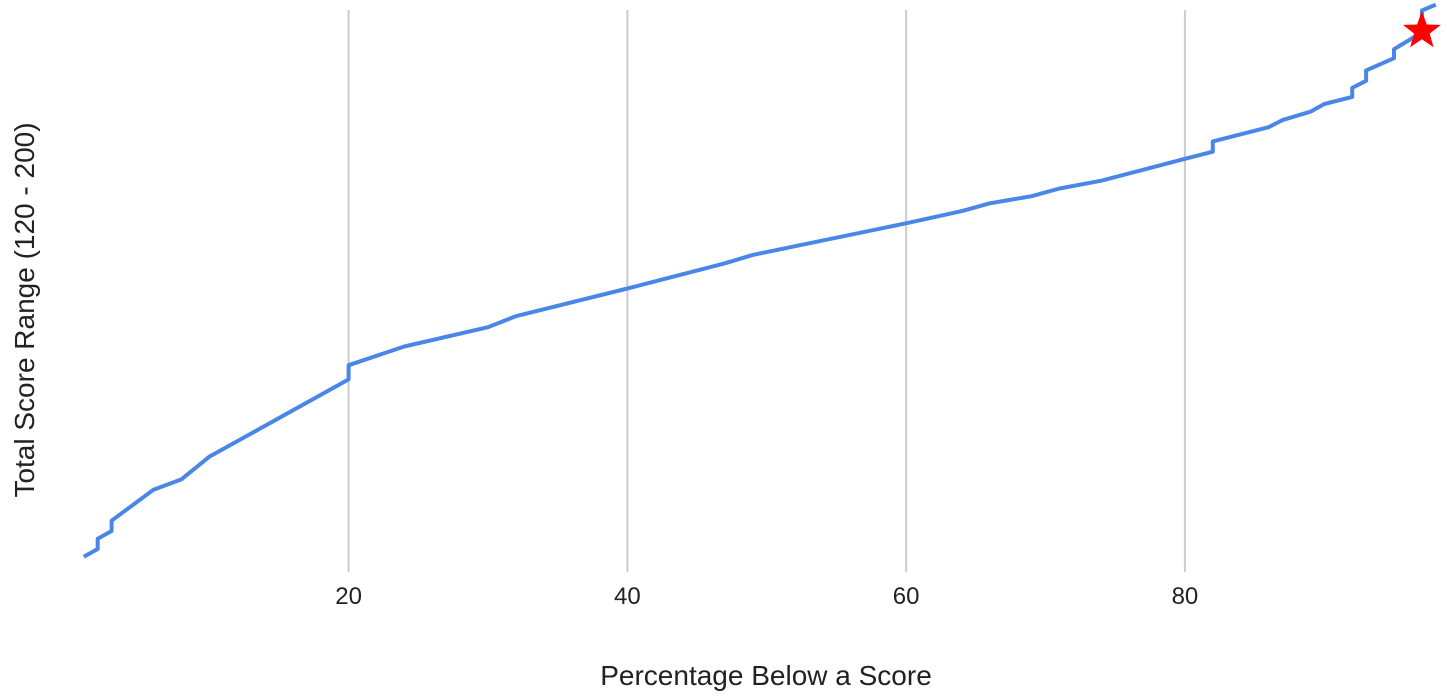 This screenshot has width=1453, height=698. I want to click on star-marker-icon, so click(1421, 29).